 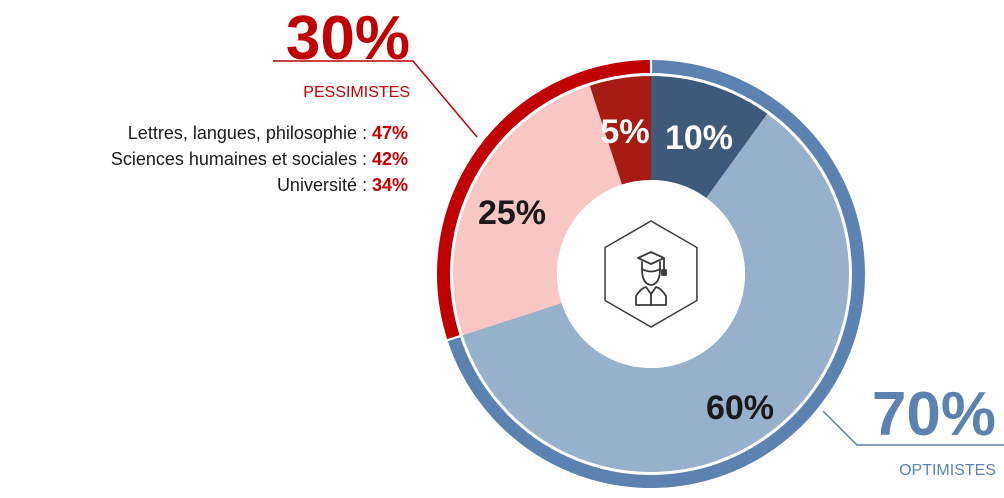 What do you see at coordinates (249, 133) in the screenshot?
I see `breakdown-label: Lettres, langues, philosophie :` at bounding box center [249, 133].